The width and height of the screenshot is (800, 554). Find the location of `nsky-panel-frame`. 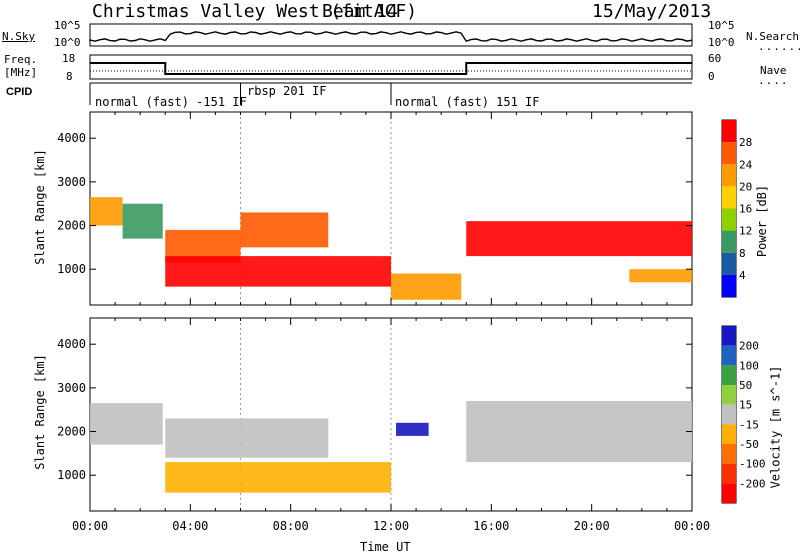

nsky-panel-frame is located at coordinates (391, 35).